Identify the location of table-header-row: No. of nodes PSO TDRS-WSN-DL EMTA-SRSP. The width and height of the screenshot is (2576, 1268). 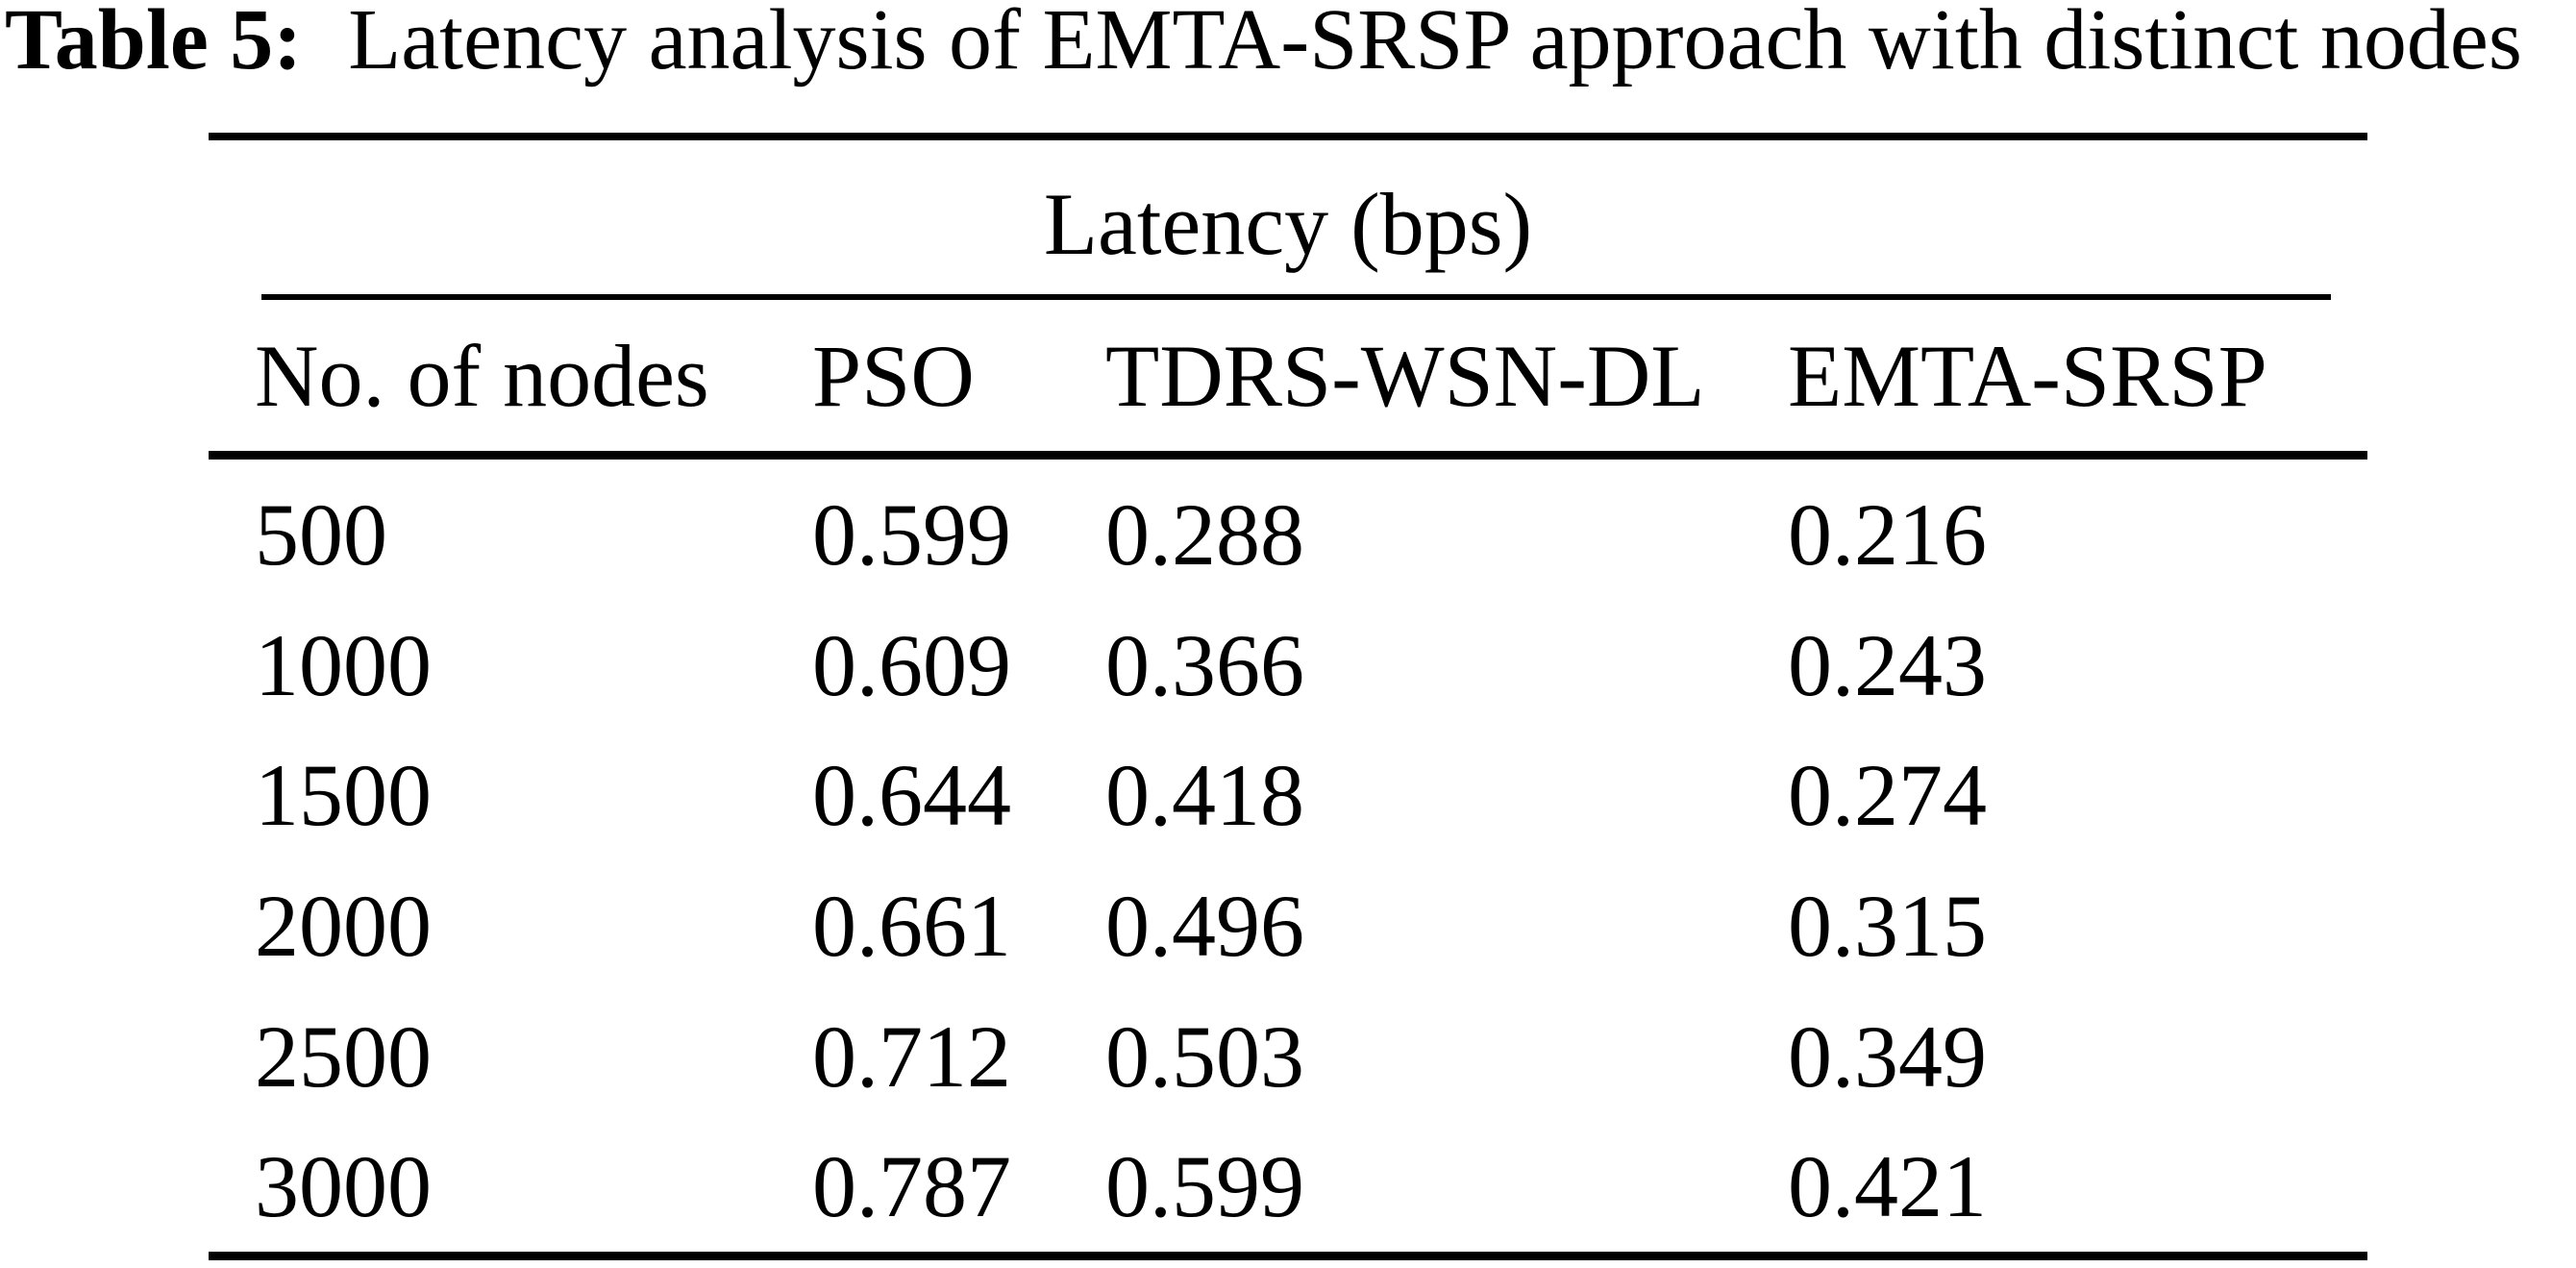
(1288, 375).